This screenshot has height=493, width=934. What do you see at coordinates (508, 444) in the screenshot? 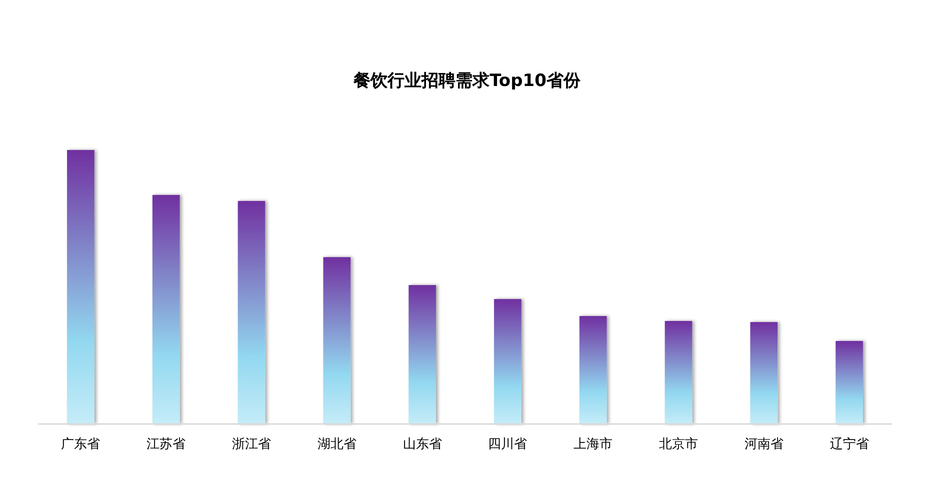
I see `x-tick-label: 四川省` at bounding box center [508, 444].